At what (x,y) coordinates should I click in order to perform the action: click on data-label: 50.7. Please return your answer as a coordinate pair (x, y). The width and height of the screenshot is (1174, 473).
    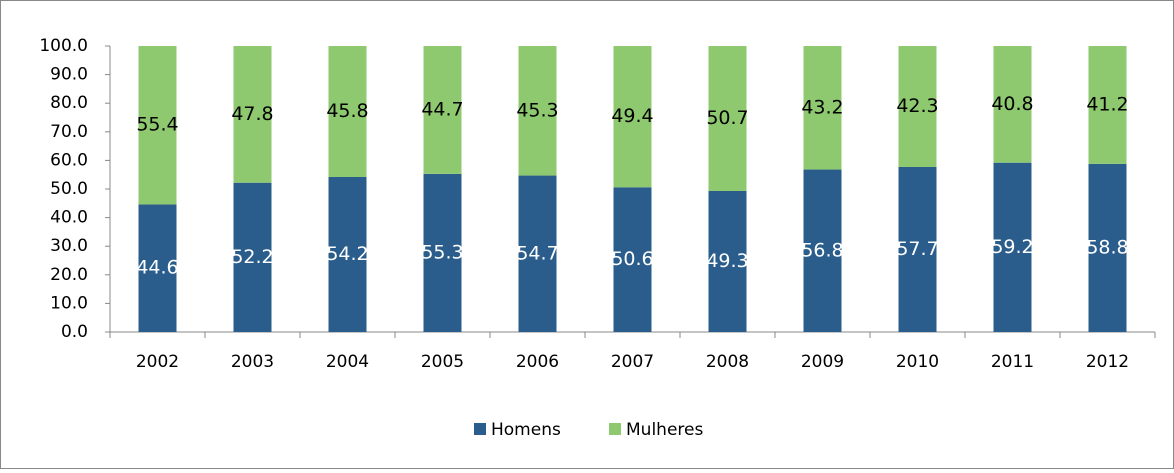
    Looking at the image, I should click on (727, 118).